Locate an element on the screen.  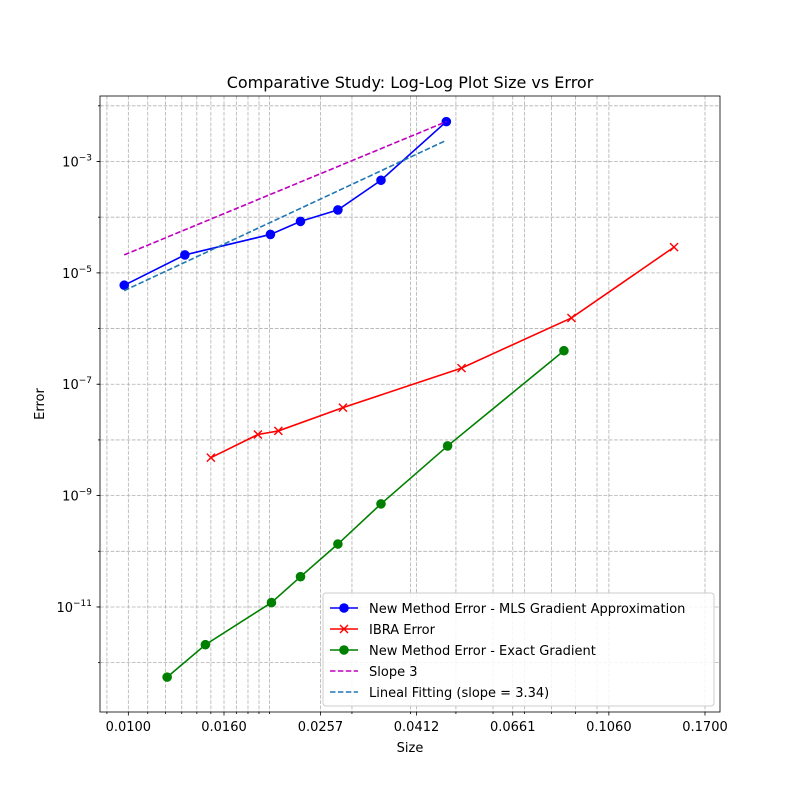
x-tick-label: 0.1060 is located at coordinates (609, 727).